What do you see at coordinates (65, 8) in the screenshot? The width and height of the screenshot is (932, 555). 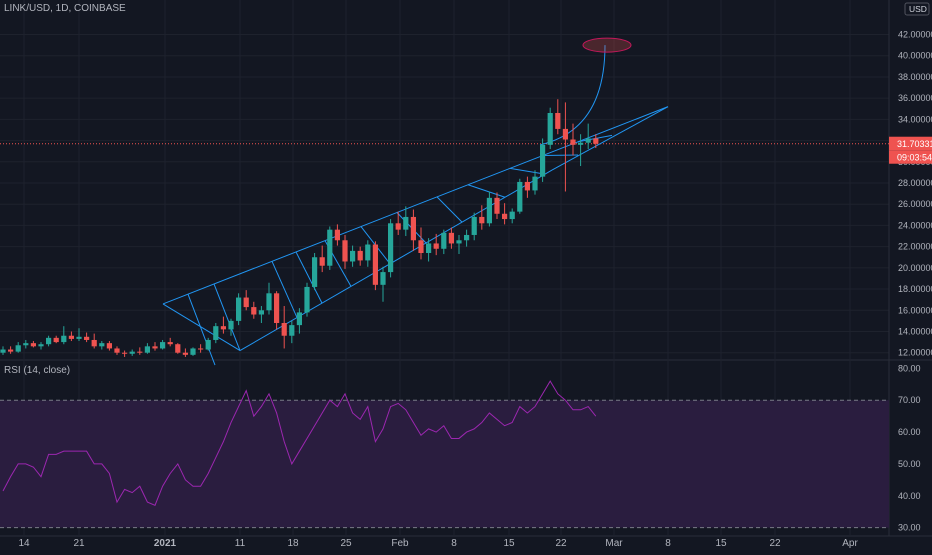 I see `symbol-header: LINK/USD, 1D, COINBASE` at bounding box center [65, 8].